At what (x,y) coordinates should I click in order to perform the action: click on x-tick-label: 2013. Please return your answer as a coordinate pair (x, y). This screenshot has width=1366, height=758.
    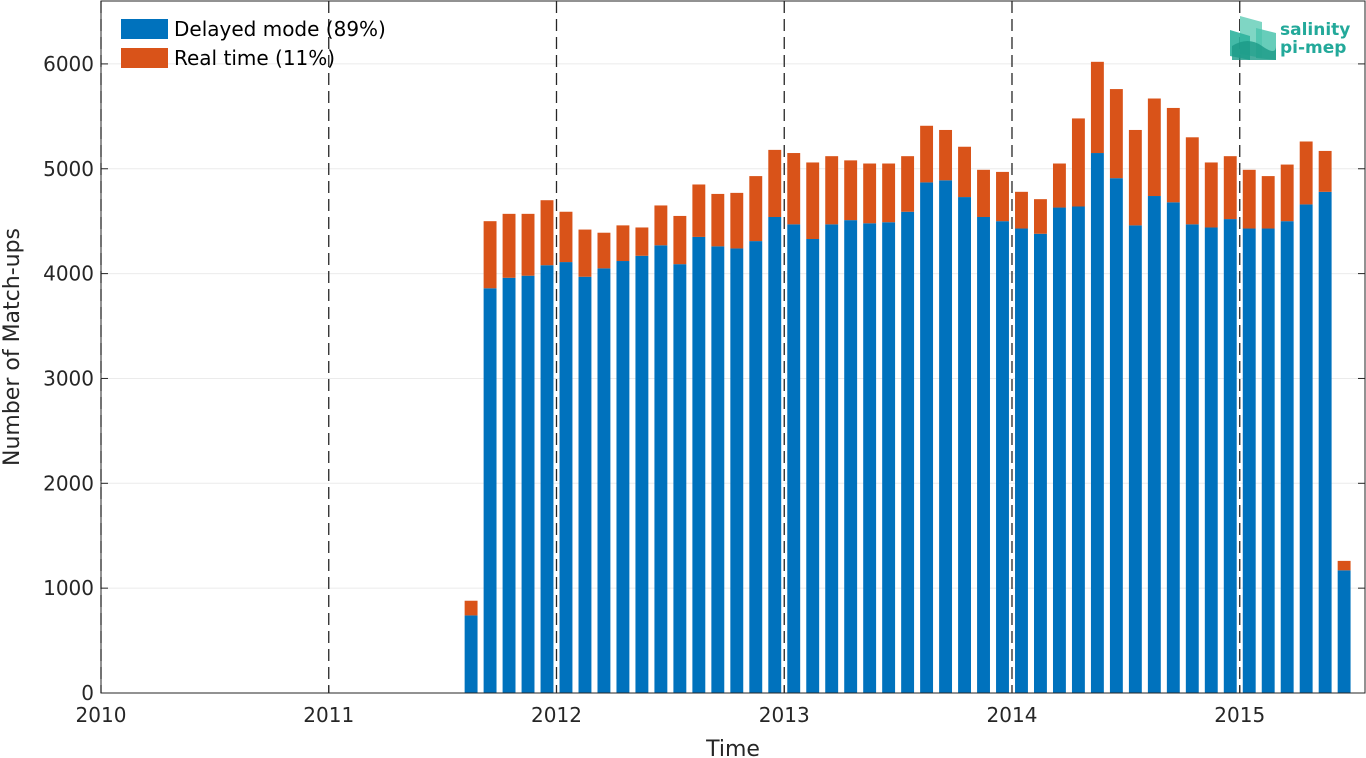
    Looking at the image, I should click on (784, 715).